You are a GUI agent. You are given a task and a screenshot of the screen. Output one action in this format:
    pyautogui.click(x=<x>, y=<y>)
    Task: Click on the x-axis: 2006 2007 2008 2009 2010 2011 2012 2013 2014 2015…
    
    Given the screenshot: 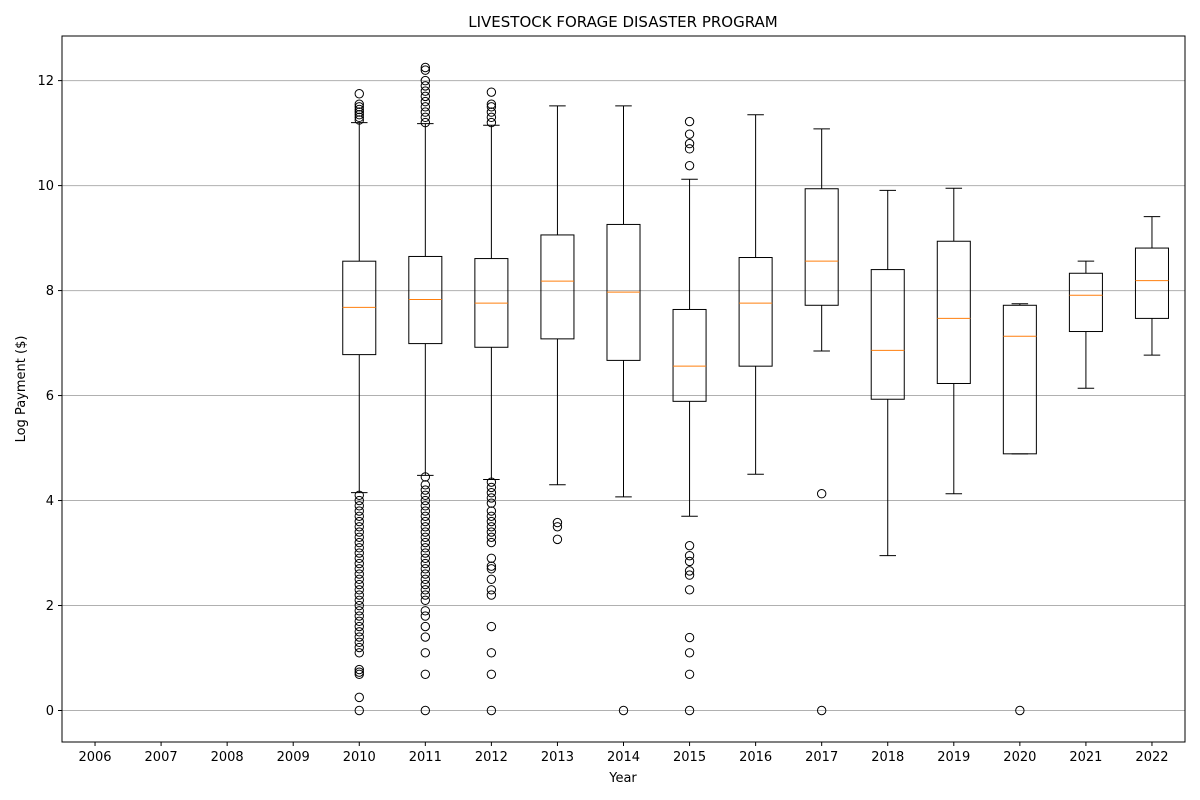 What is the action you would take?
    pyautogui.click(x=623, y=753)
    